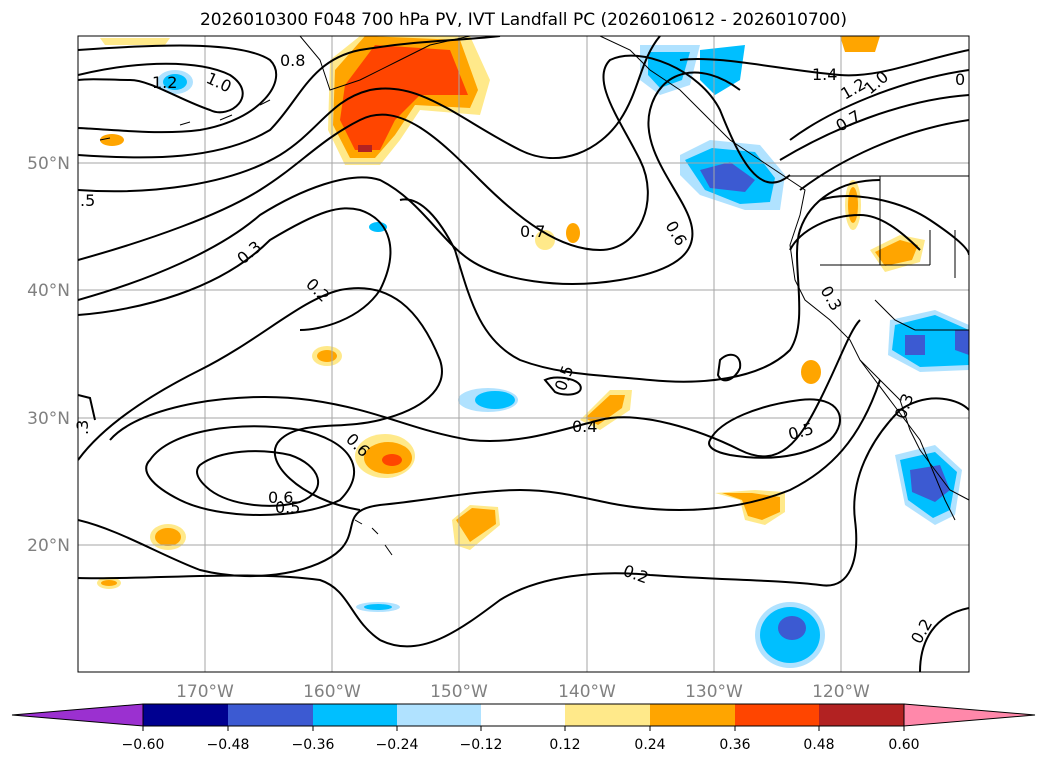 This screenshot has height=765, width=1047. Describe the element at coordinates (77, 715) in the screenshot. I see `colorbar-extend-left` at that location.